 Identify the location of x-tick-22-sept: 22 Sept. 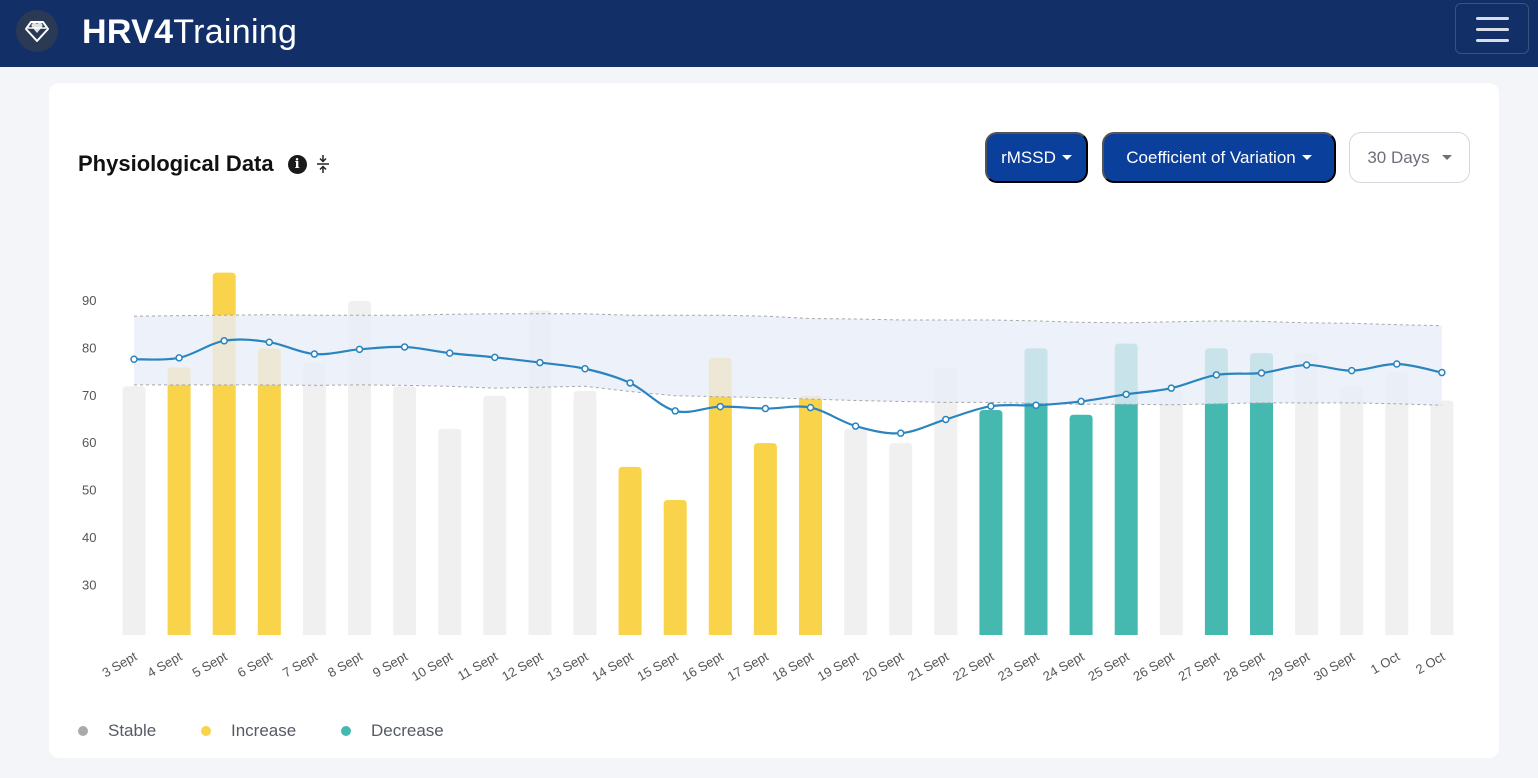
(973, 666).